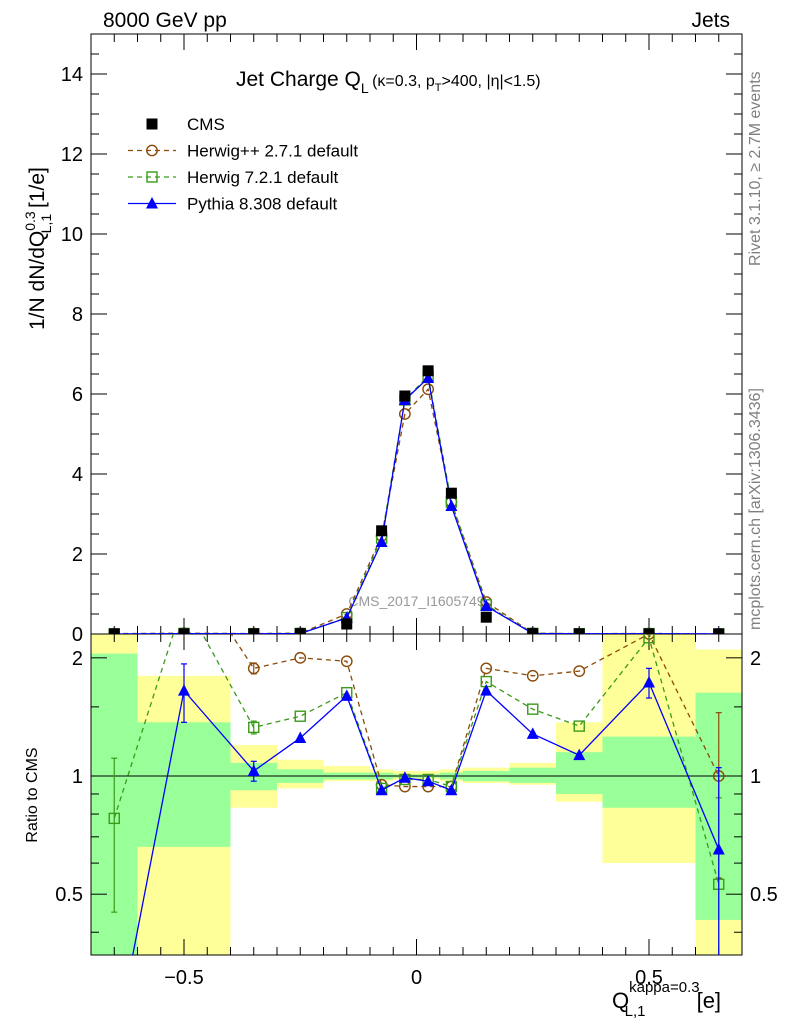 Image resolution: width=786 pixels, height=1024 pixels. What do you see at coordinates (183, 978) in the screenshot?
I see `ratio-x-tick-label: −0.5` at bounding box center [183, 978].